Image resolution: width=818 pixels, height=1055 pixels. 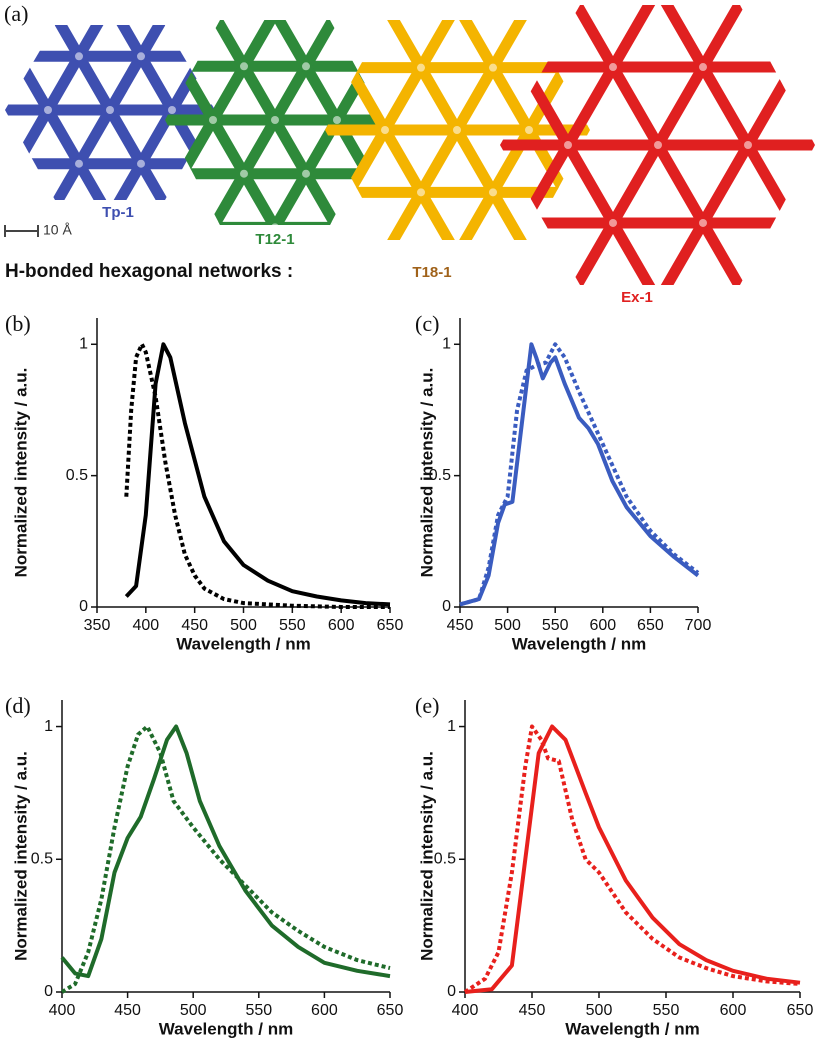 What do you see at coordinates (426, 473) in the screenshot?
I see `y-axis-label: Normalized intensity / a.u.` at bounding box center [426, 473].